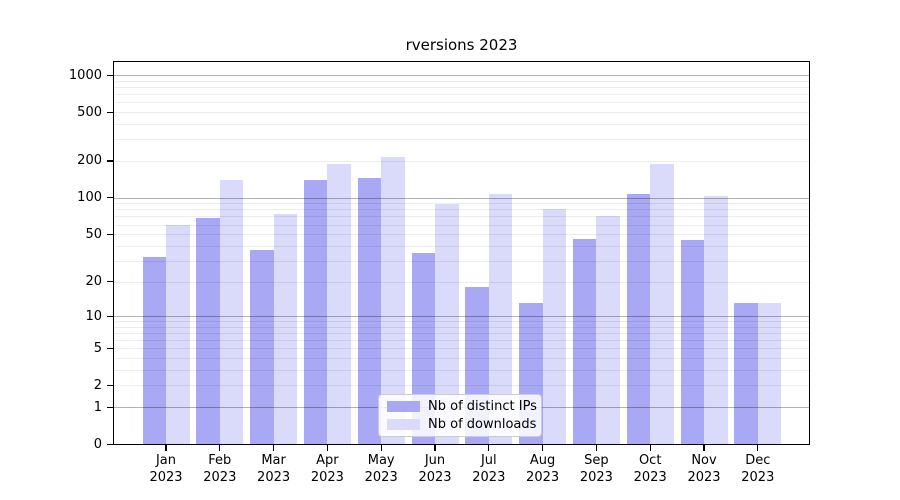  What do you see at coordinates (339, 303) in the screenshot?
I see `bar-apr-downloads` at bounding box center [339, 303].